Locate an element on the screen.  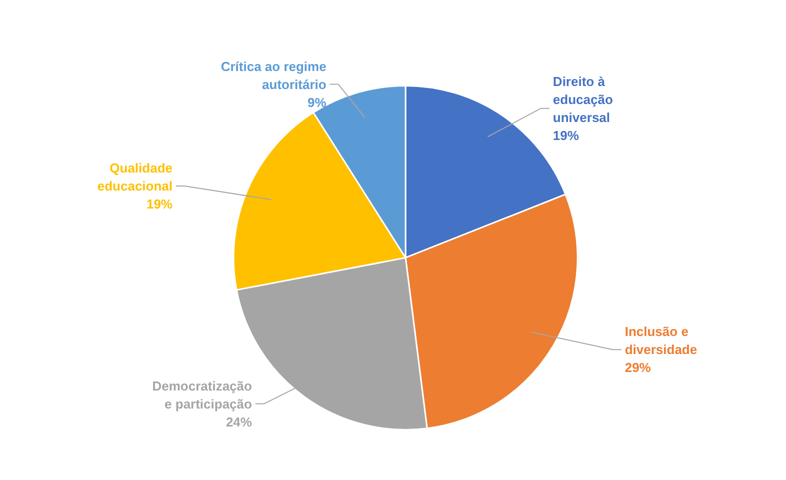
slice-label: Crítica ao regime autoritário is located at coordinates (273, 75).